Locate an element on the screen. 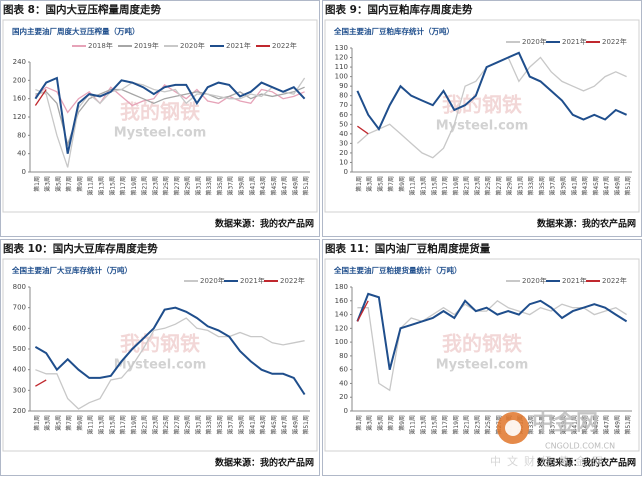 This screenshot has height=478, width=643. y-tick-label: 130 is located at coordinates (341, 48).